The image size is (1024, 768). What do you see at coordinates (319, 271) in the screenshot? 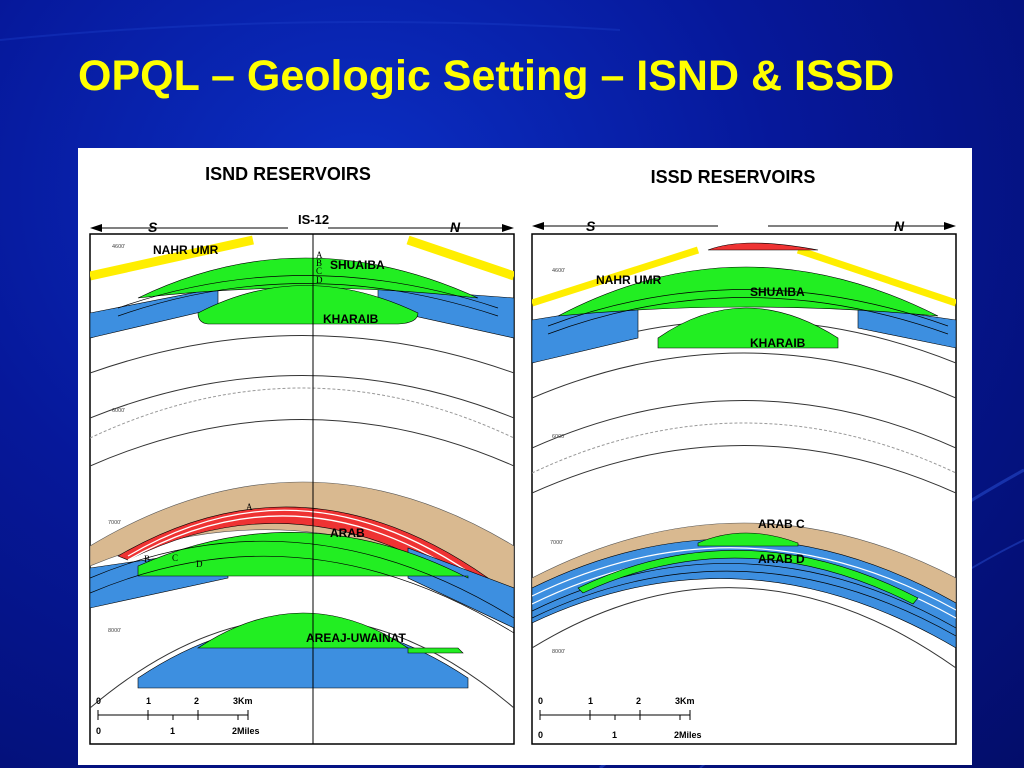
I see `shuaiba-zone-c: C` at bounding box center [319, 271].